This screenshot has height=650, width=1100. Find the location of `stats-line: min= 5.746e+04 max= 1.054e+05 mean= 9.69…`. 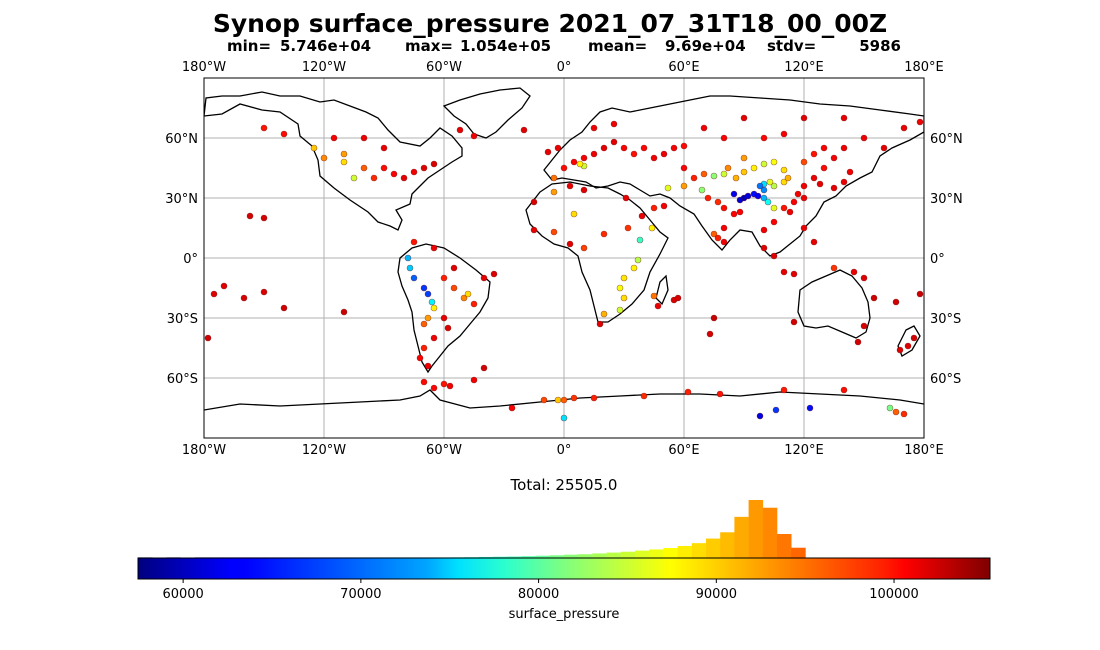

stats-line: min= 5.746e+04 max= 1.054e+05 mean= 9.69… is located at coordinates (564, 46).